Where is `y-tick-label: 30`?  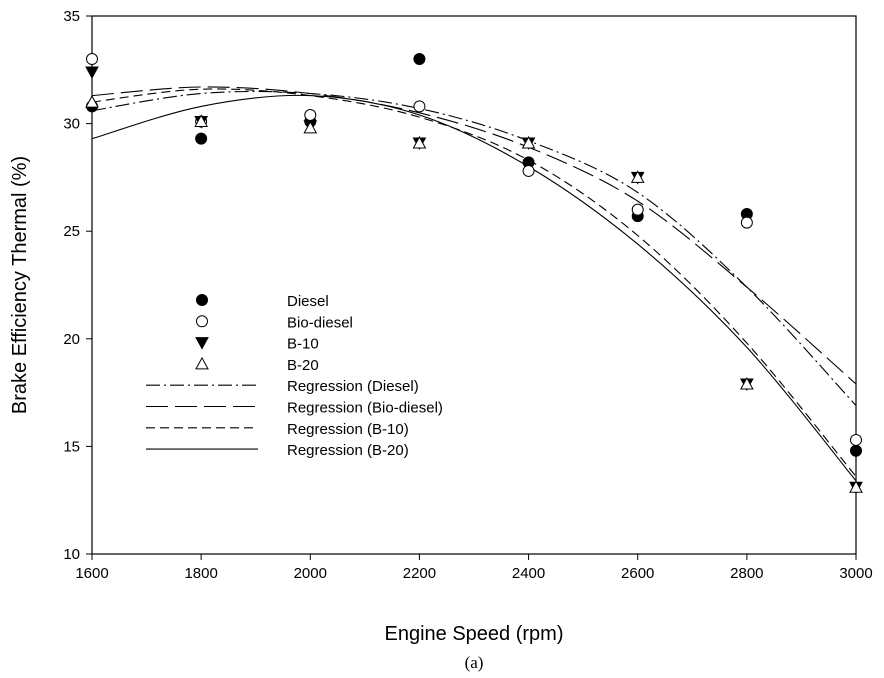 y-tick-label: 30 is located at coordinates (71, 124).